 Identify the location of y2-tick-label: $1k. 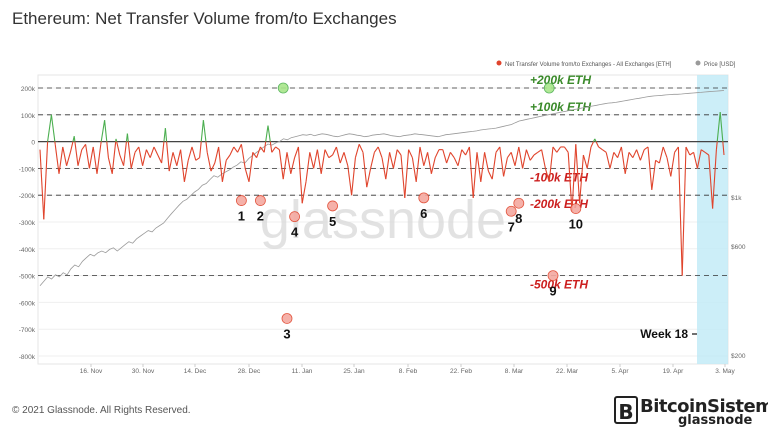
(736, 198).